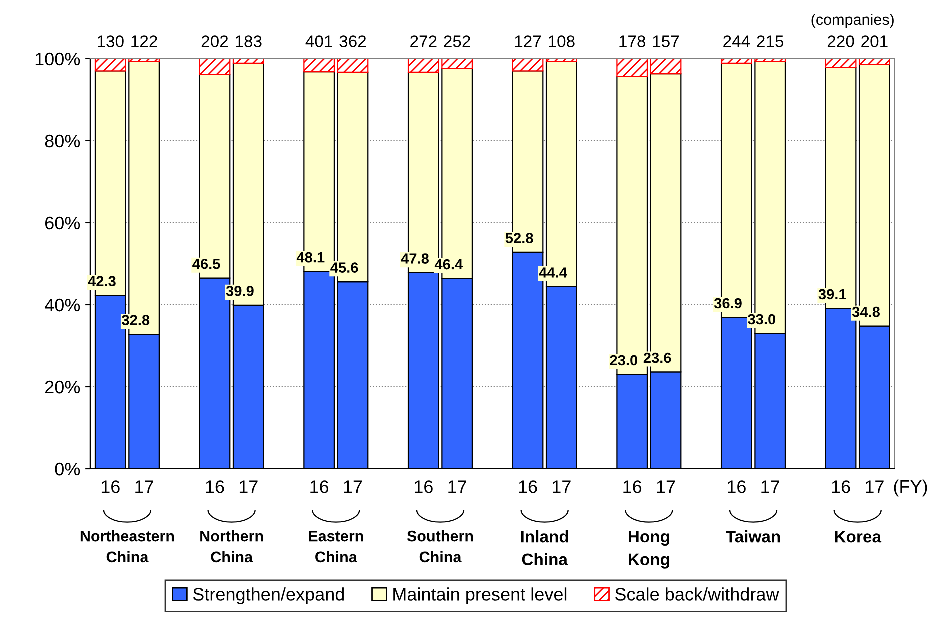  I want to click on text: 201, so click(875, 42).